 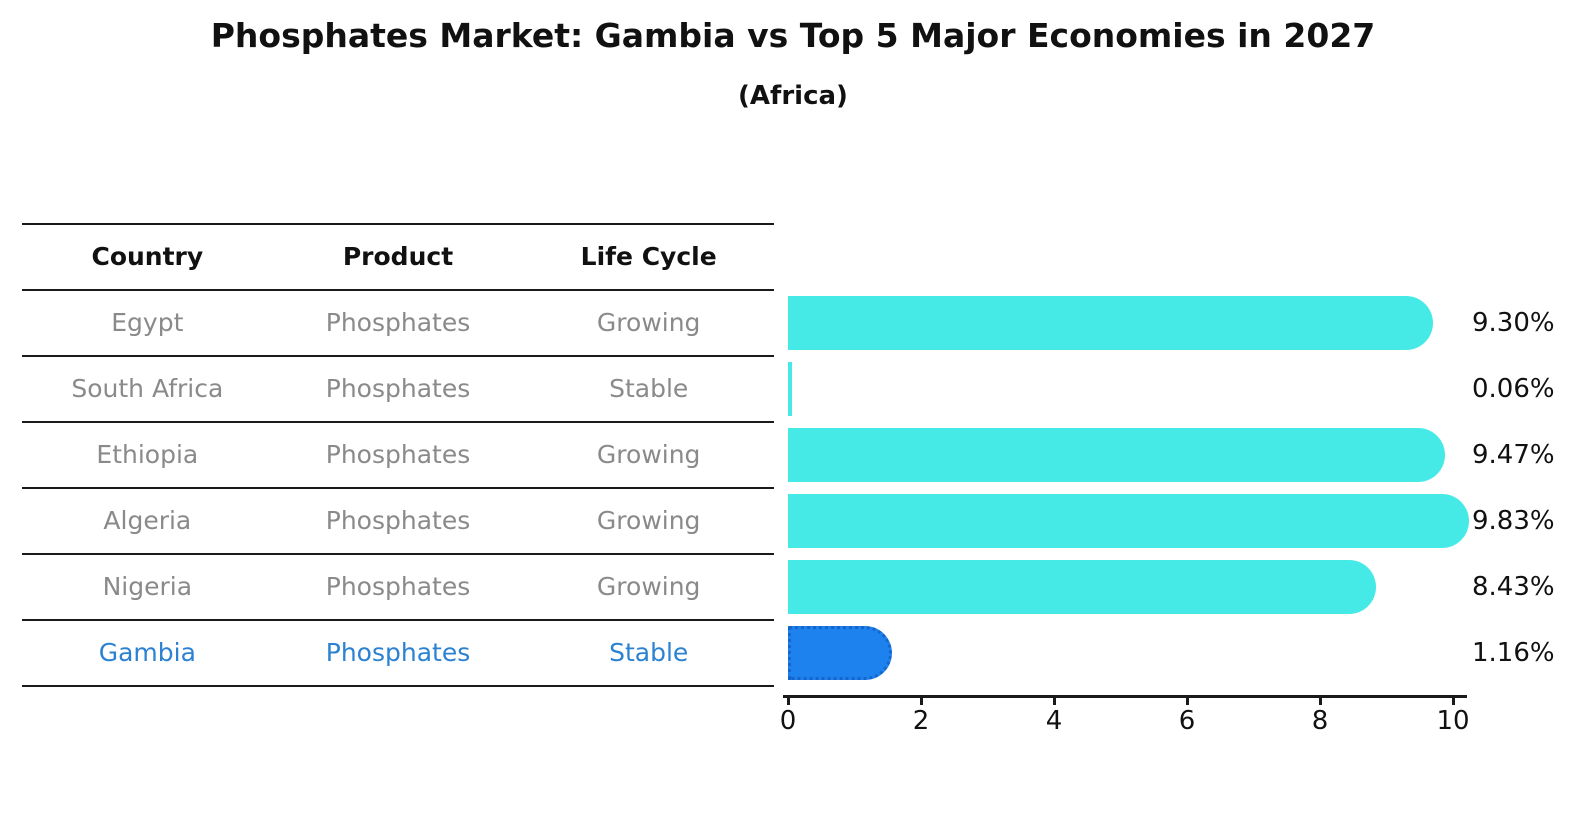 I want to click on header-product: Product, so click(x=398, y=256).